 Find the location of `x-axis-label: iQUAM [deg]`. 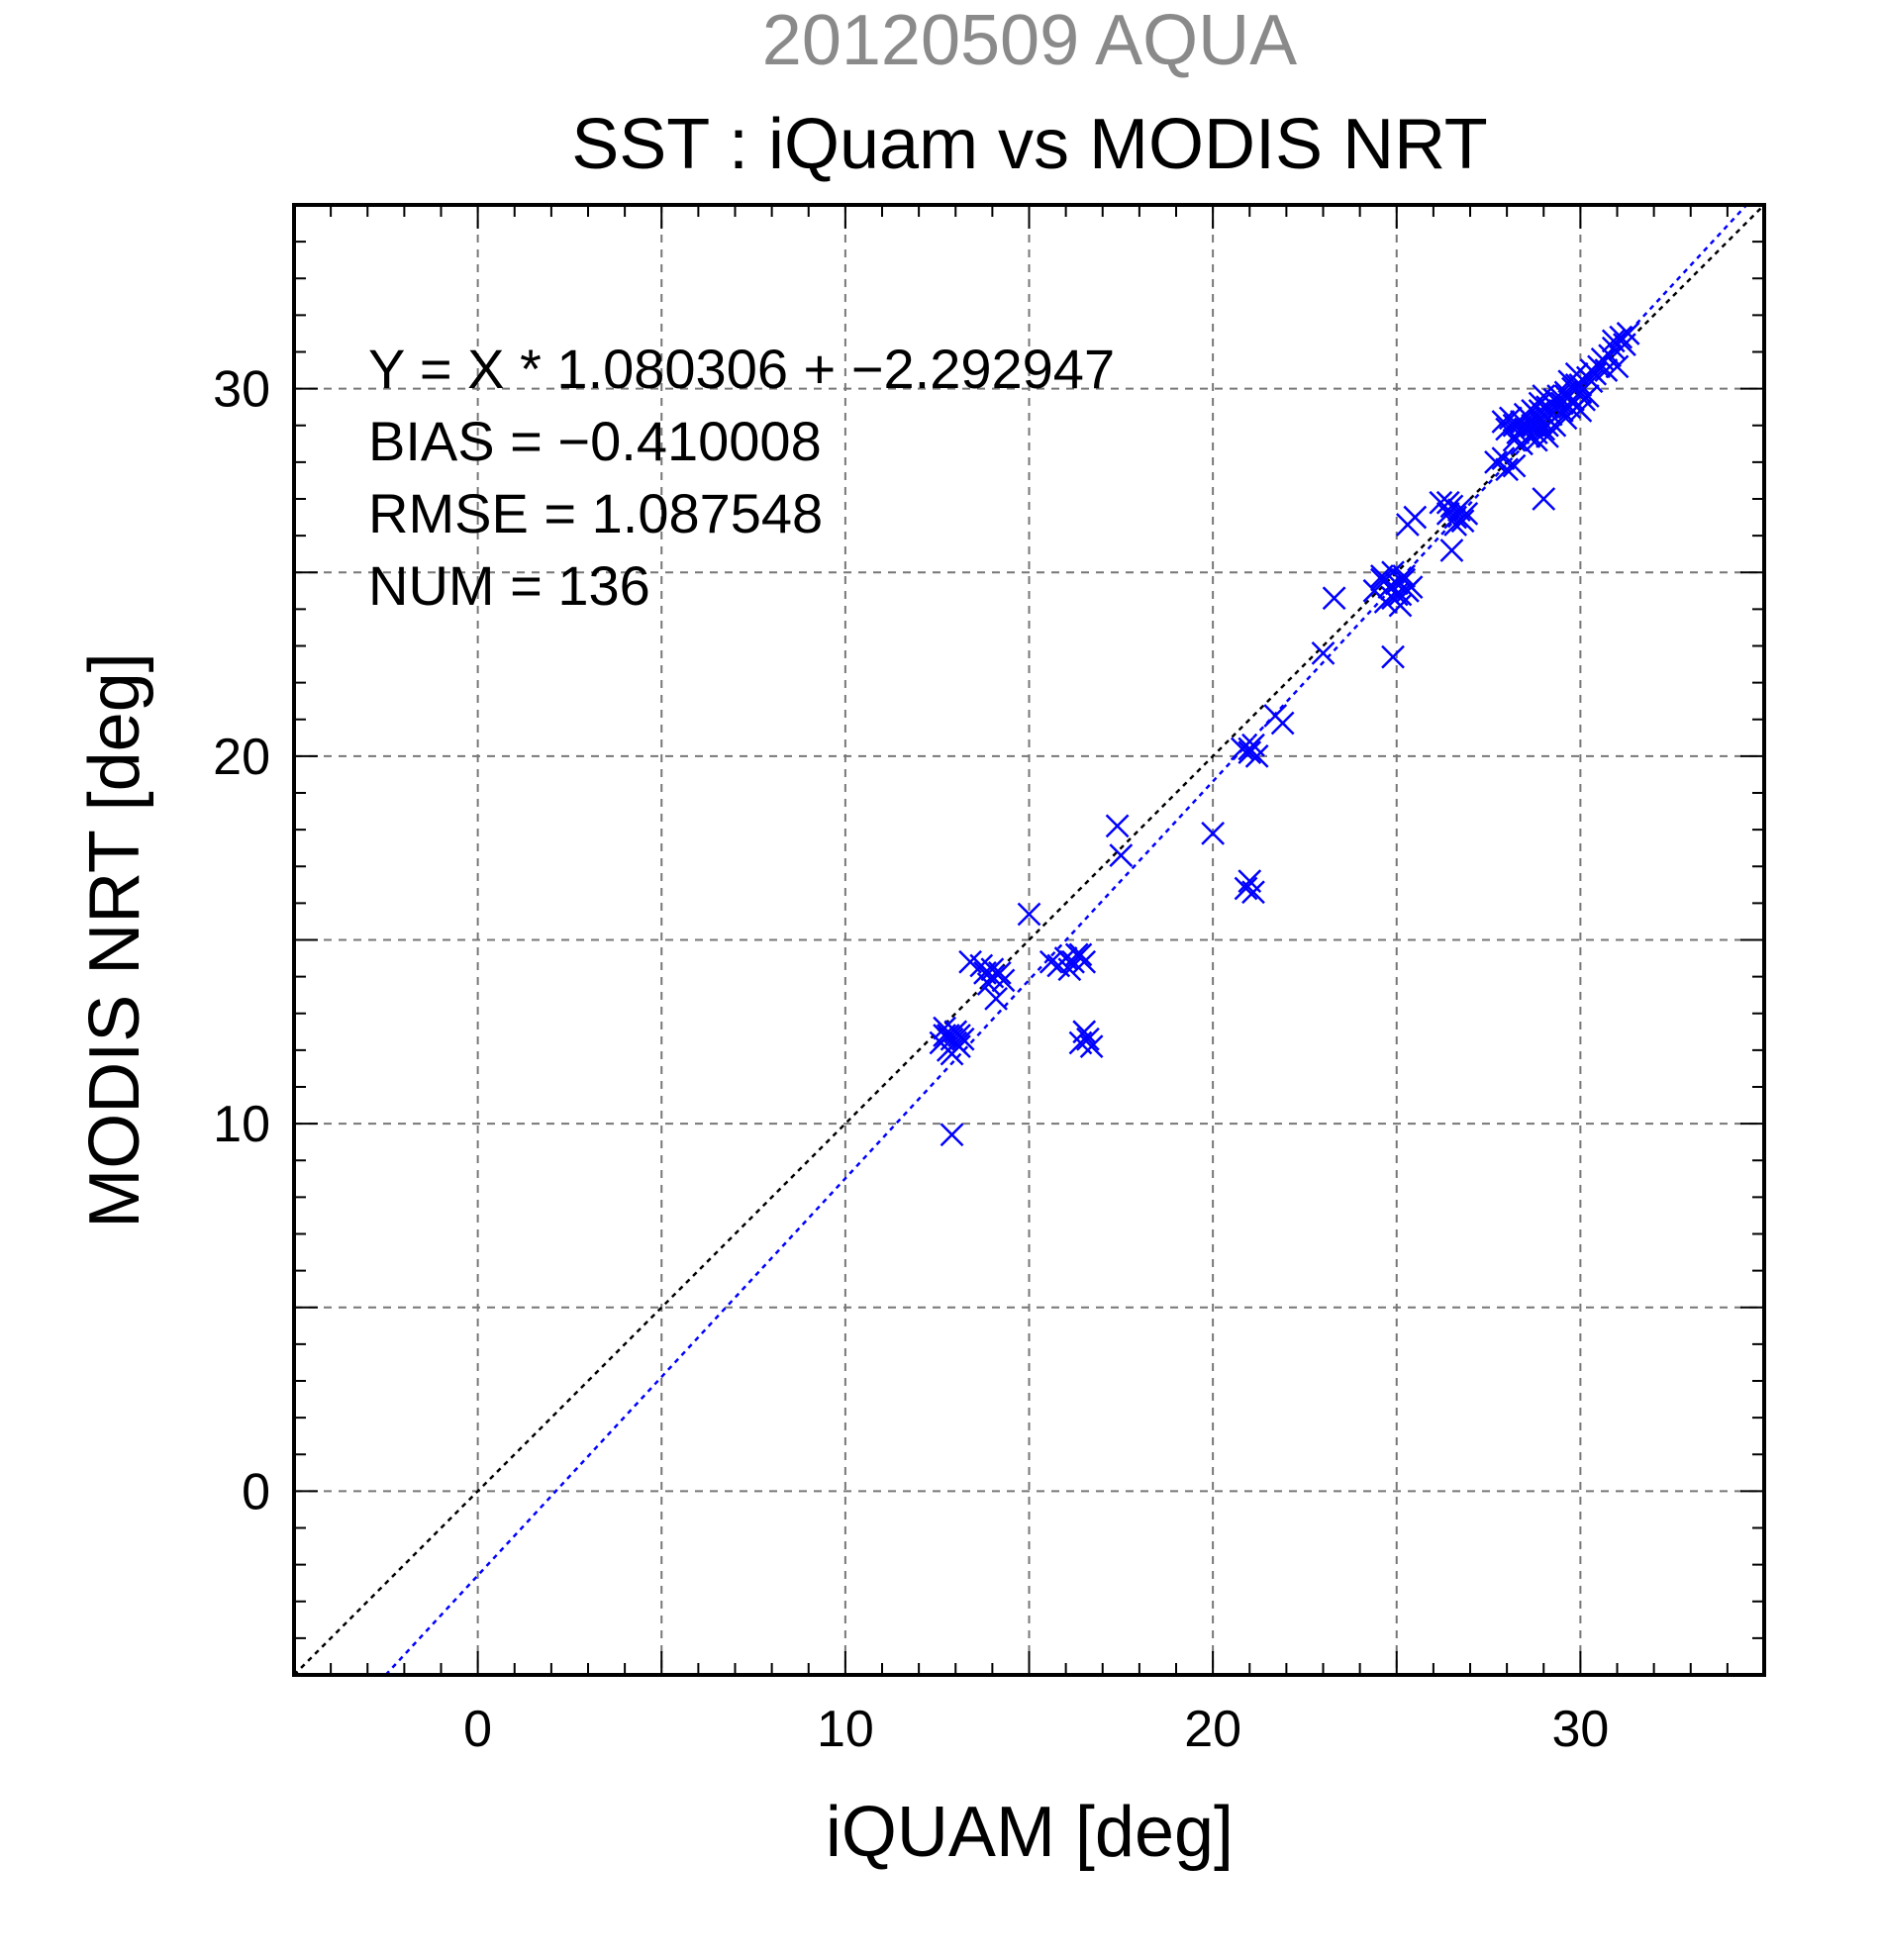

x-axis-label: iQUAM [deg] is located at coordinates (1030, 1832).